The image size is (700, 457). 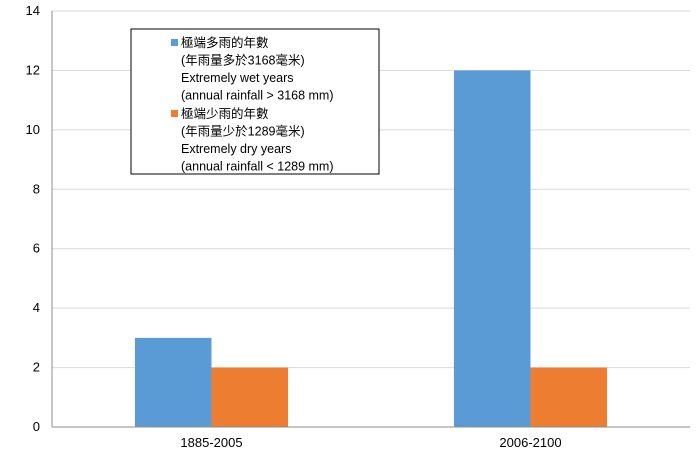 I want to click on x-tick-label: 2006-2100, so click(x=530, y=442).